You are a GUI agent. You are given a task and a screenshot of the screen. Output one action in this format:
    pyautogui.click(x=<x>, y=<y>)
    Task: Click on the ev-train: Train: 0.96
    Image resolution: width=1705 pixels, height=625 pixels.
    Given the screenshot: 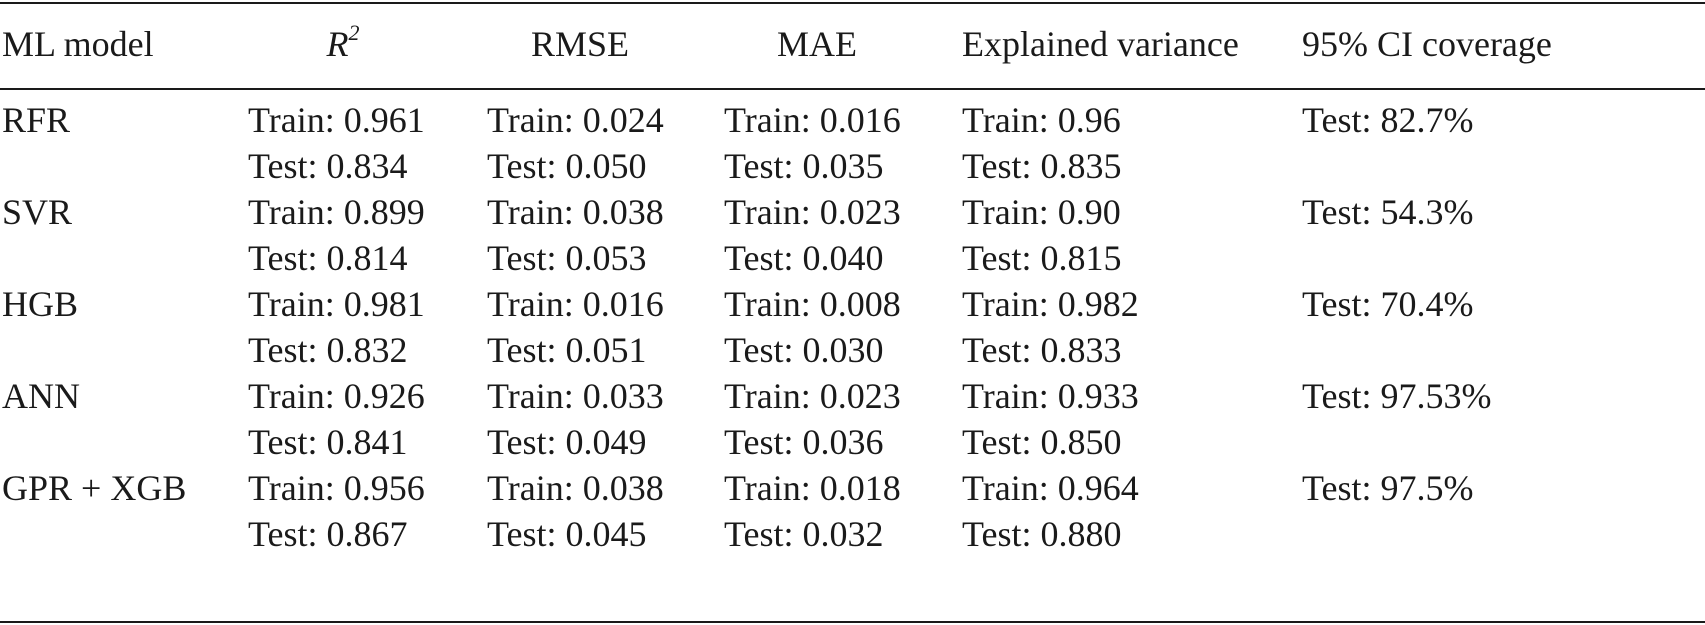 What is the action you would take?
    pyautogui.click(x=1041, y=120)
    